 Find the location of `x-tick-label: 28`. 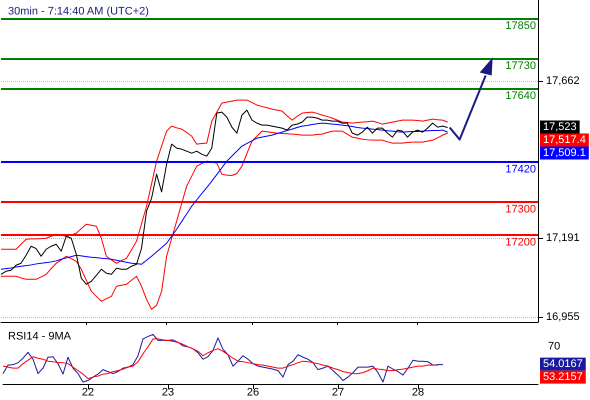

x-tick-label: 28 is located at coordinates (418, 392).